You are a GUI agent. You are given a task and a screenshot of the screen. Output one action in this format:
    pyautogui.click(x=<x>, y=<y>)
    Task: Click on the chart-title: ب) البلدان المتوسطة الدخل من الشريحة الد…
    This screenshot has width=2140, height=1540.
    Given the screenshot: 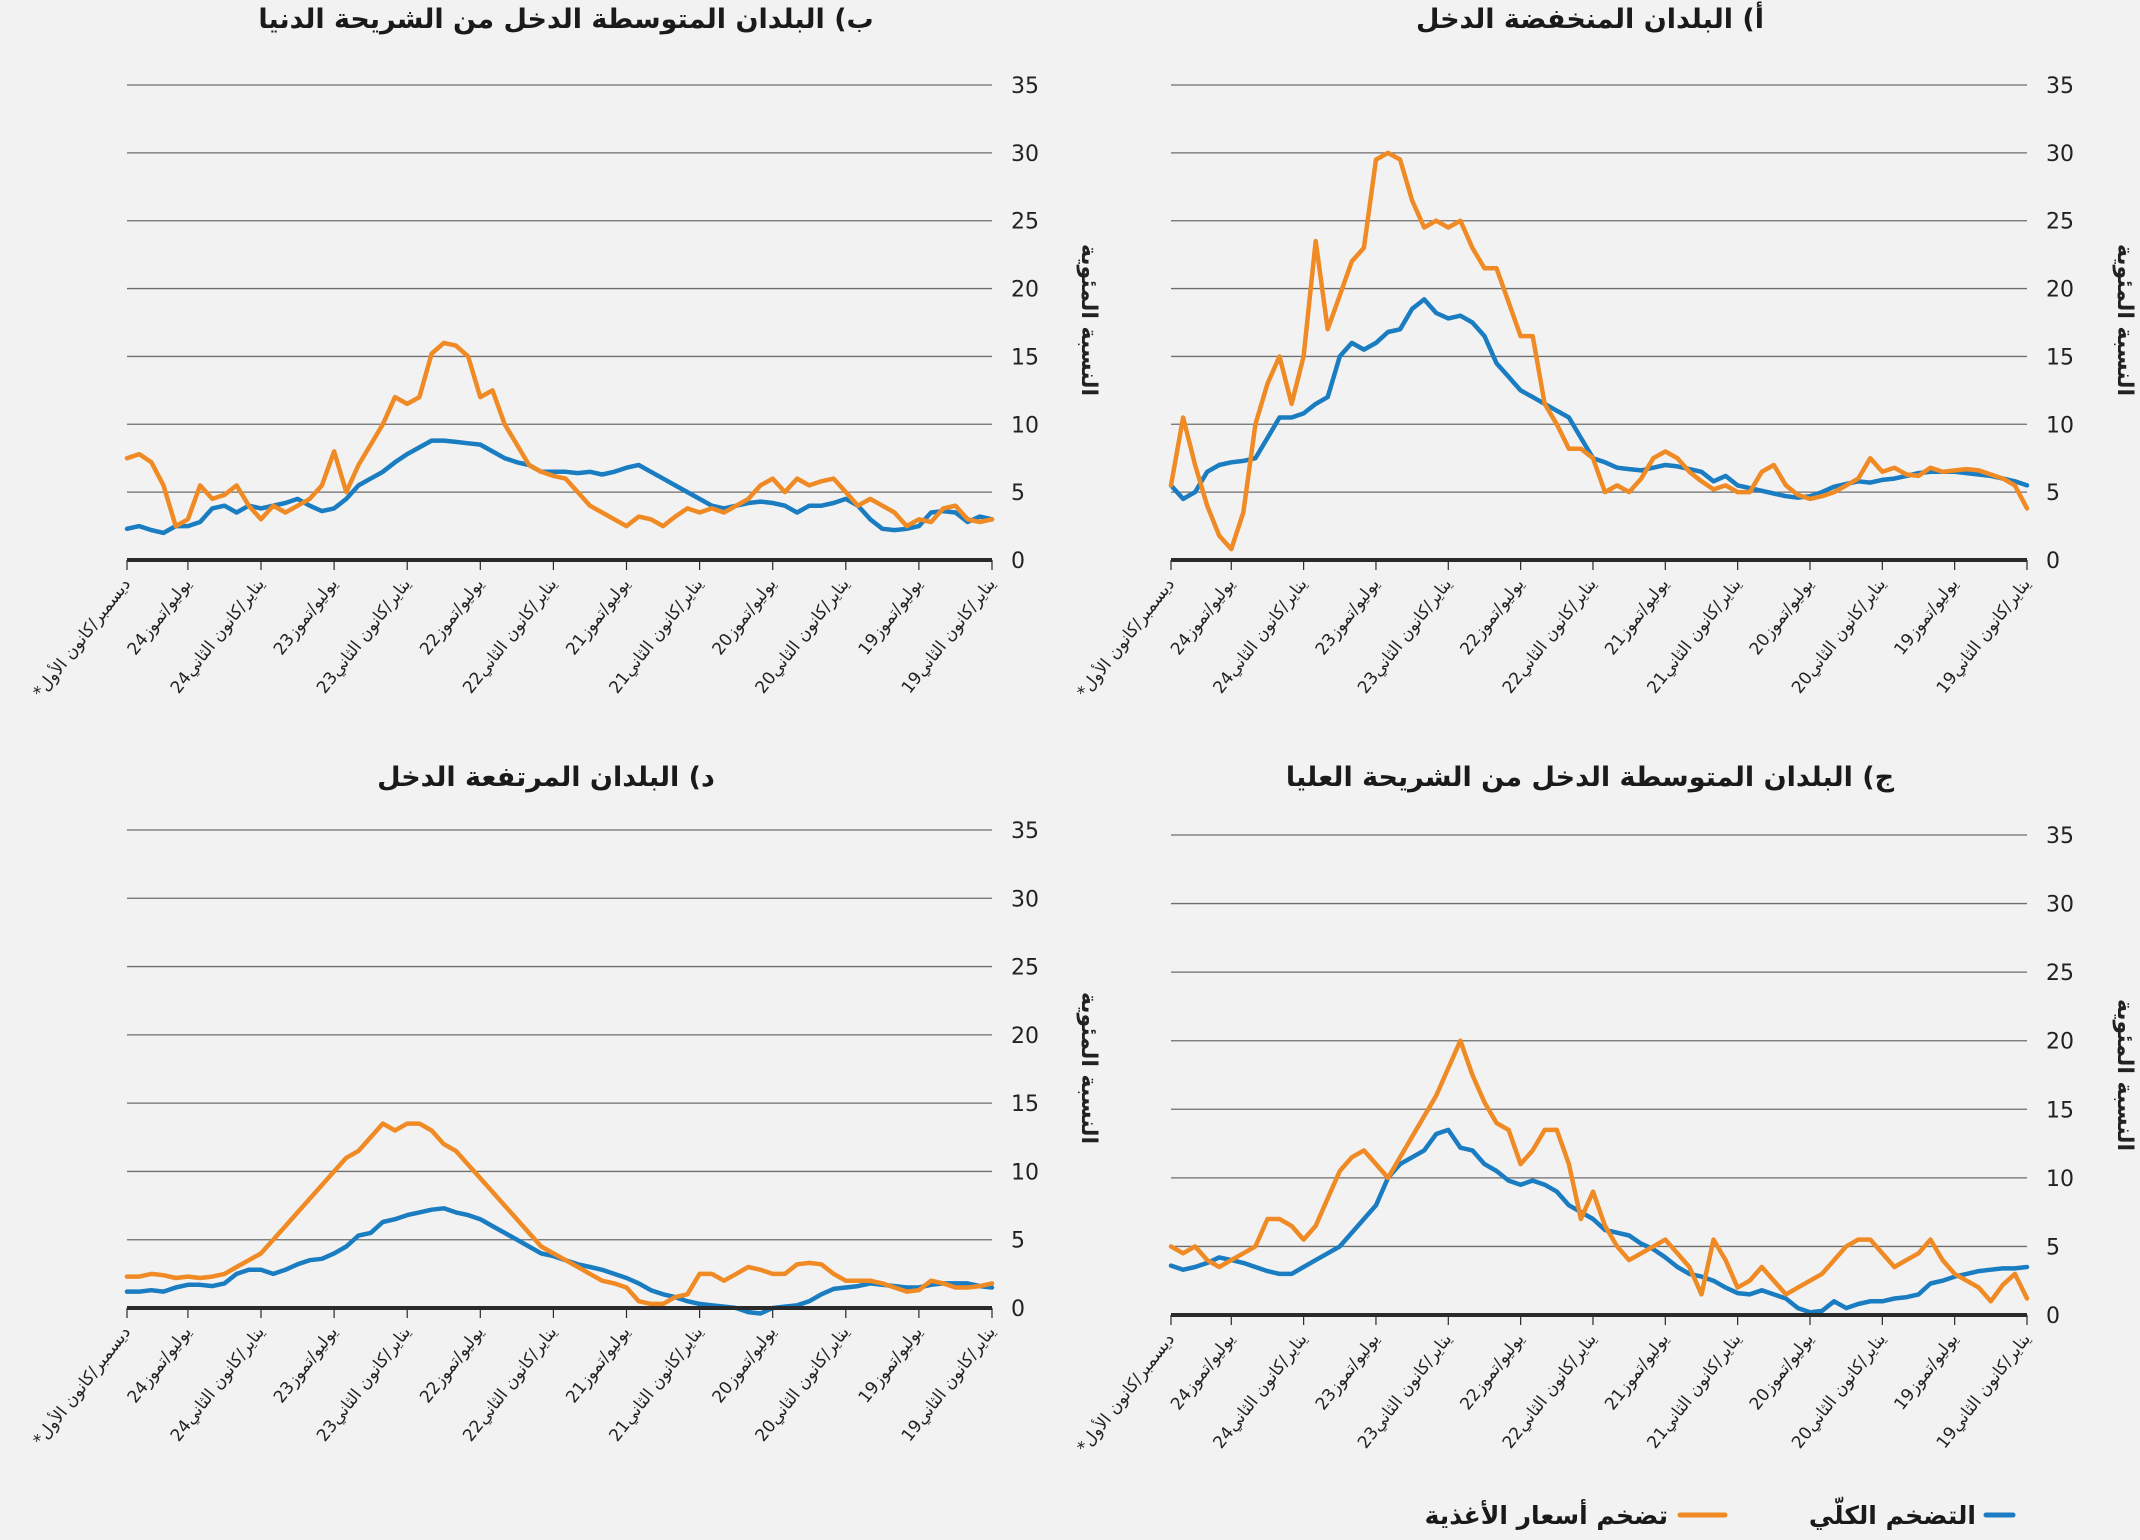 What is the action you would take?
    pyautogui.click(x=565, y=19)
    